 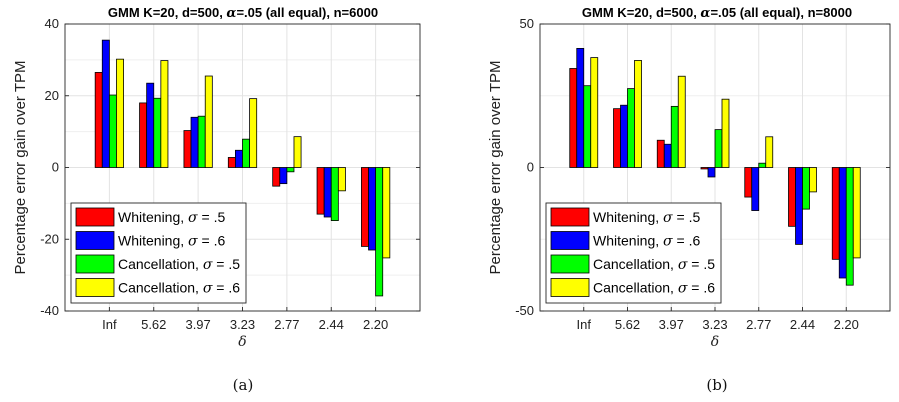 I want to click on y-tick-label: 40, so click(x=52, y=23).